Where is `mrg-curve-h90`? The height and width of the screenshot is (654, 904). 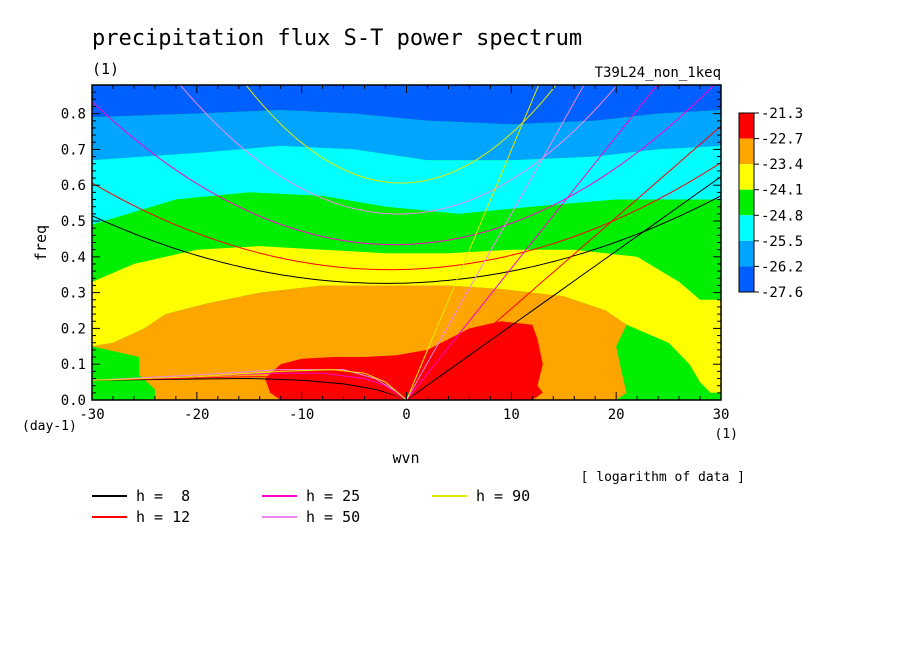
mrg-curve-h90 is located at coordinates (401, 134).